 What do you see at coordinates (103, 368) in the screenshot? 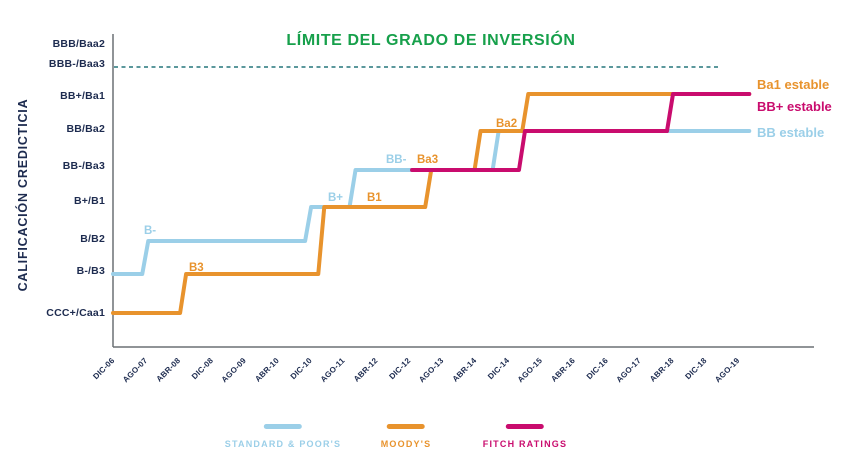
I see `x-tick-label: DIC-06` at bounding box center [103, 368].